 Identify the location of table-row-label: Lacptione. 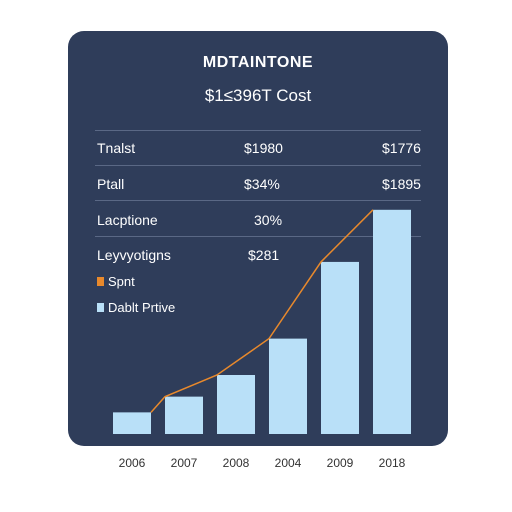
(127, 220).